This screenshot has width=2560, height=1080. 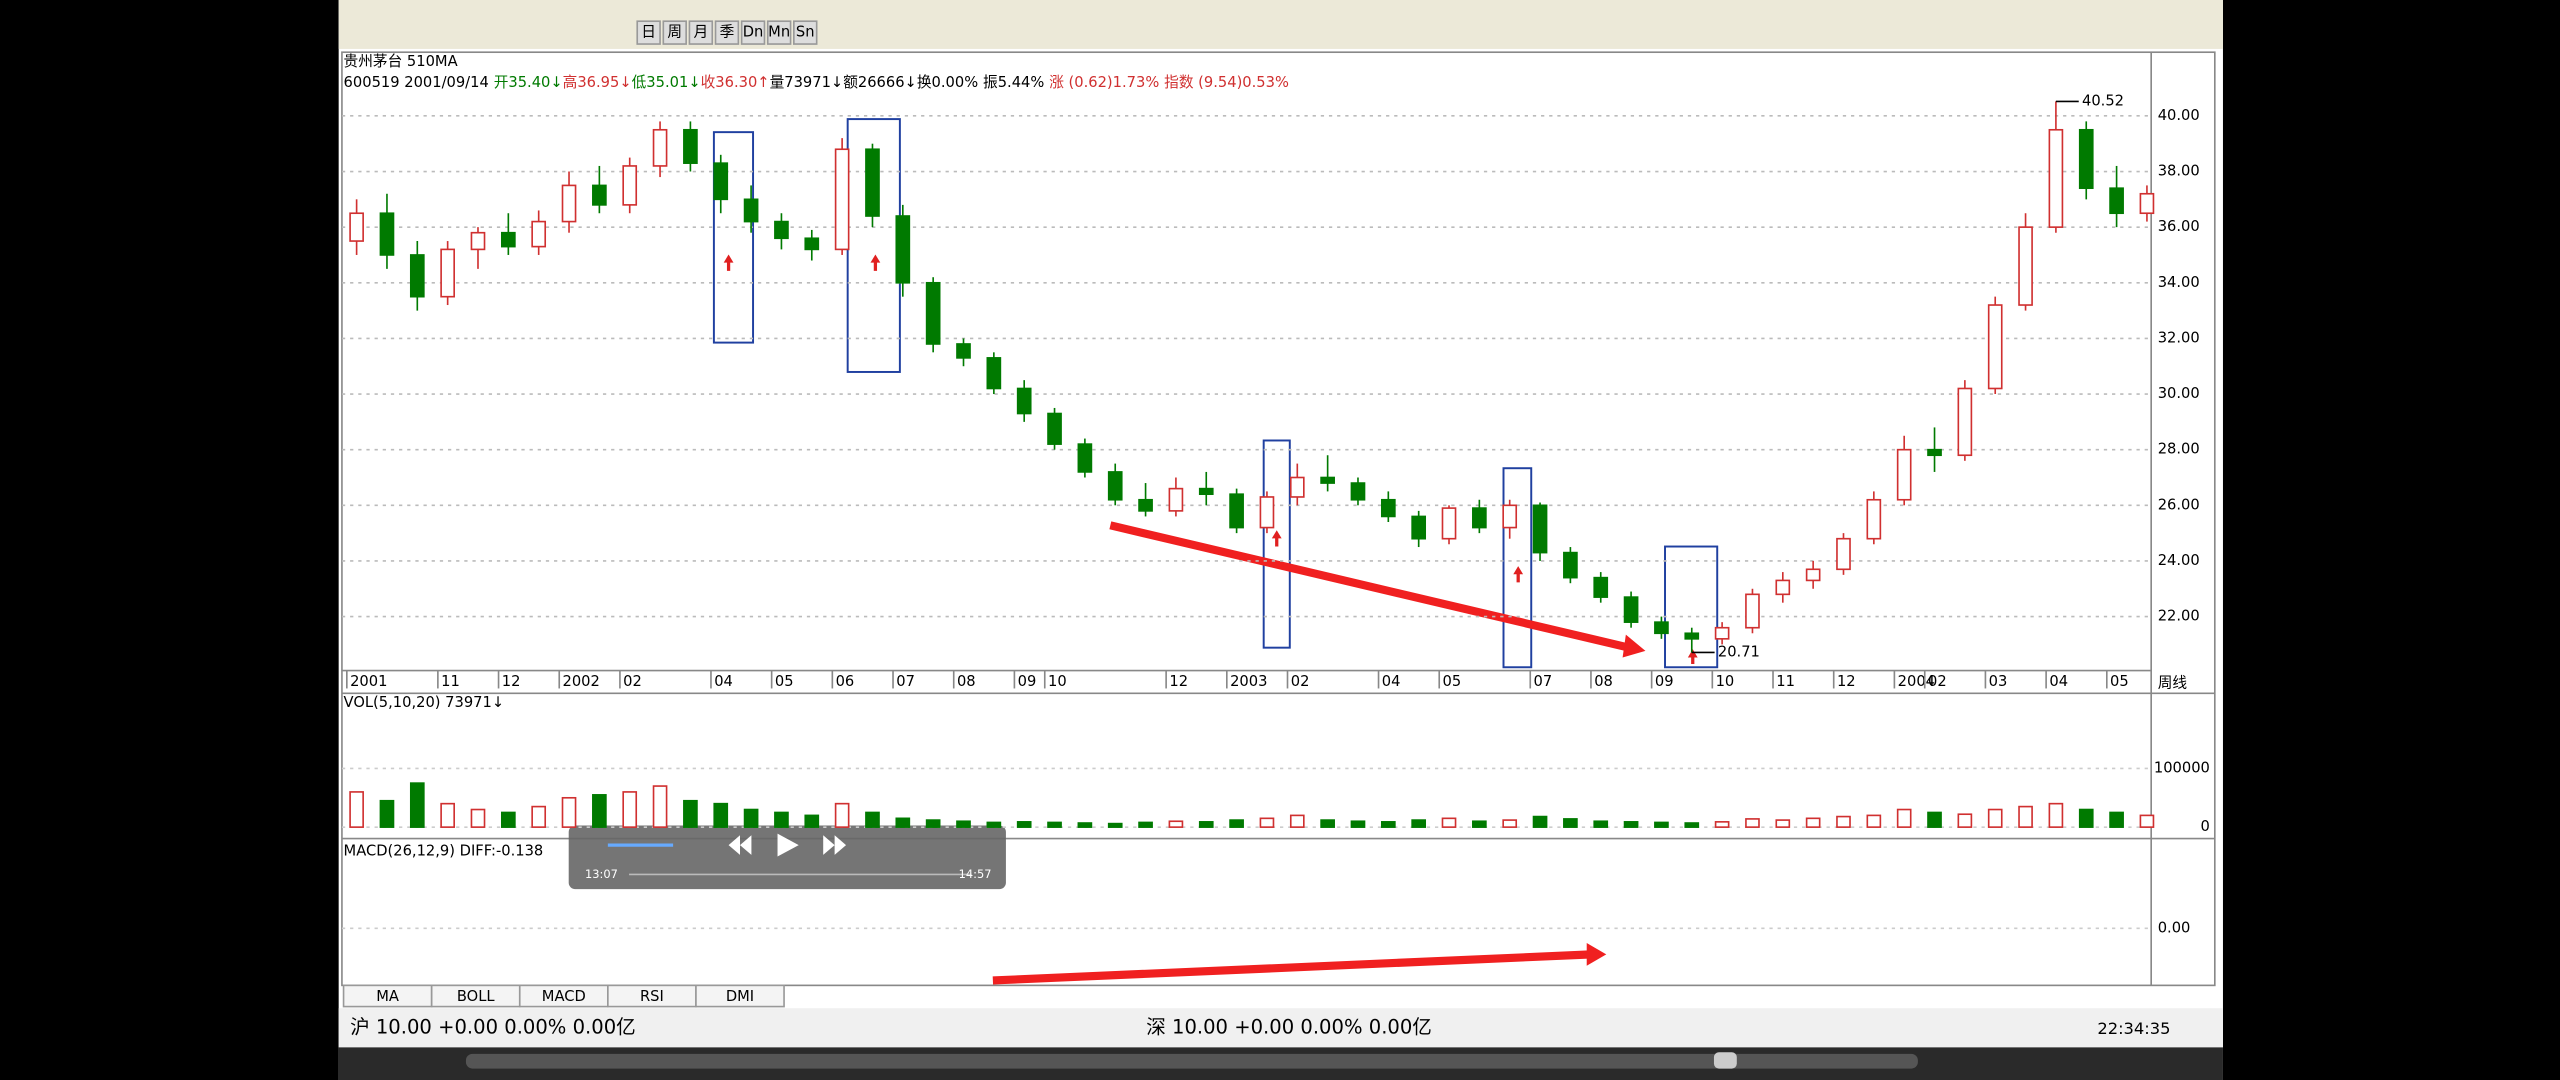 What do you see at coordinates (476, 996) in the screenshot?
I see `tab-label: BOLL` at bounding box center [476, 996].